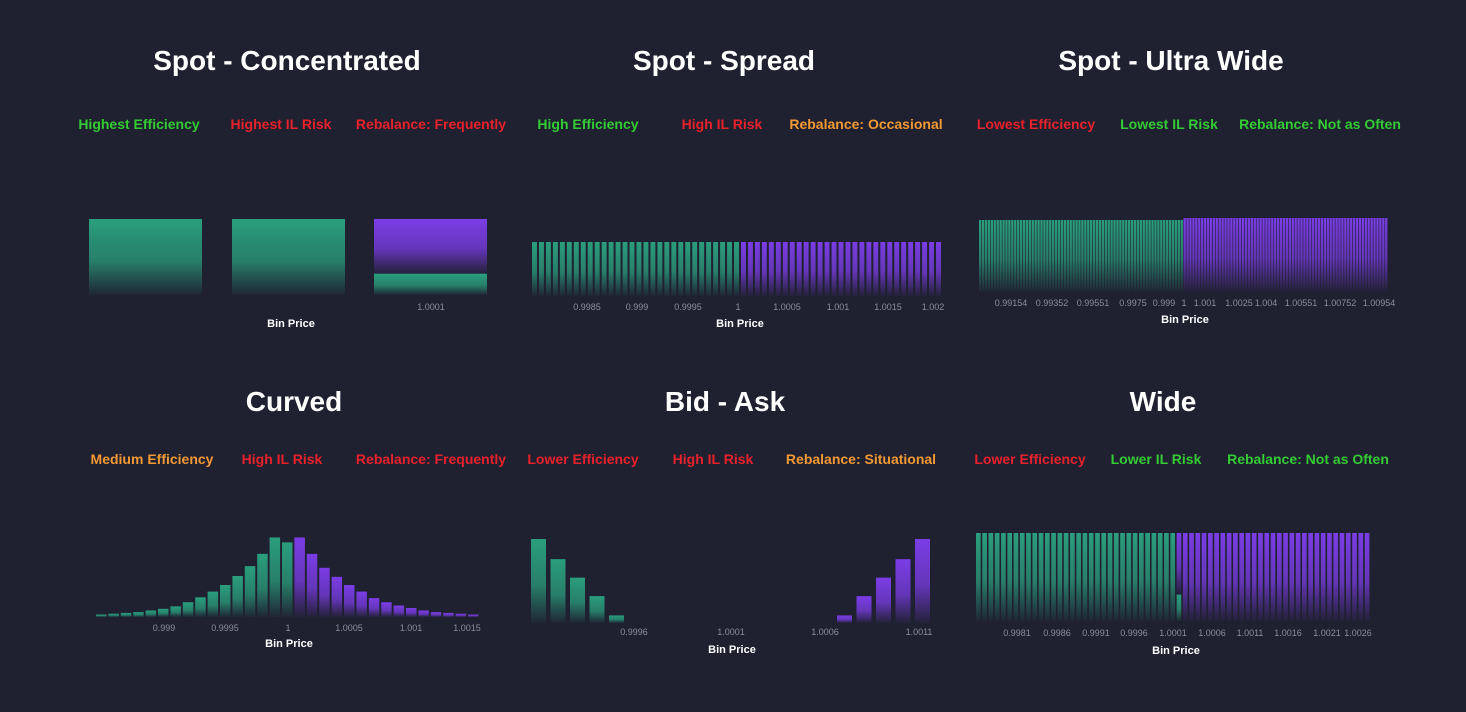 This screenshot has width=1466, height=712. Describe the element at coordinates (1183, 303) in the screenshot. I see `tick-label: 1` at that location.